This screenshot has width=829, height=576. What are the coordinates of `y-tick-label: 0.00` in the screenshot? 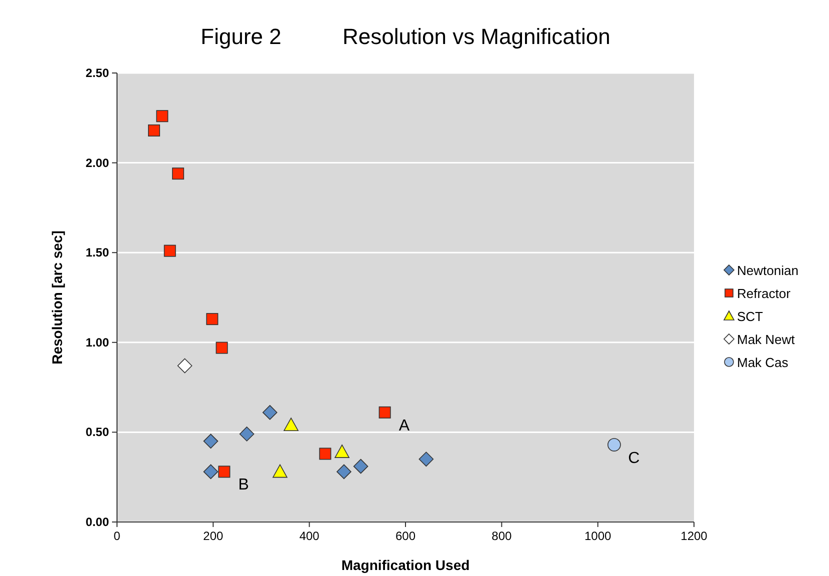 It's located at (98, 522).